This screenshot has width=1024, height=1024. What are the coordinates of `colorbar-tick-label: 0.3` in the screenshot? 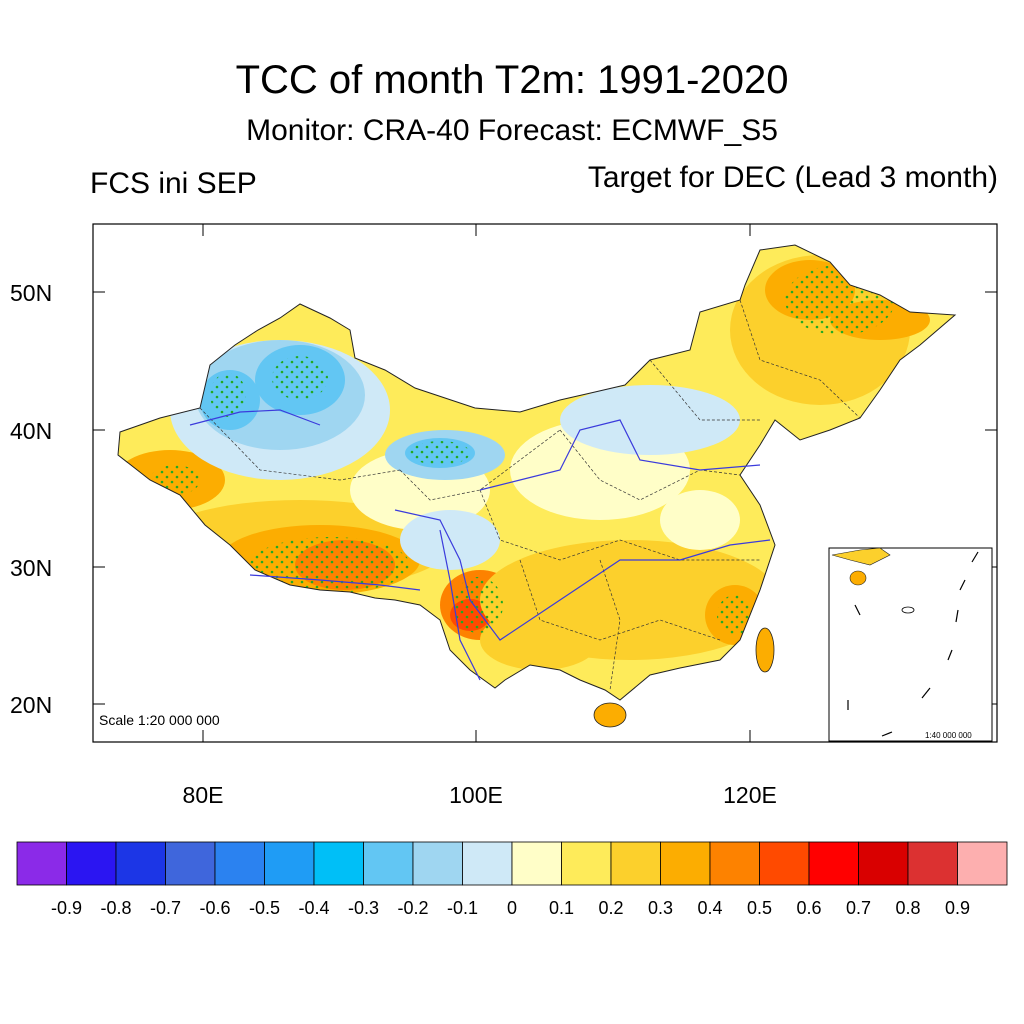 It's located at (660, 908).